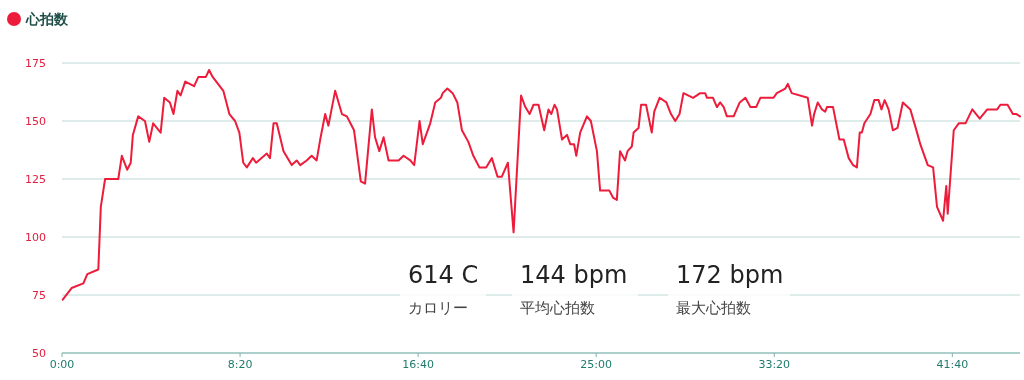  I want to click on x-tick-label: 41:40, so click(952, 364).